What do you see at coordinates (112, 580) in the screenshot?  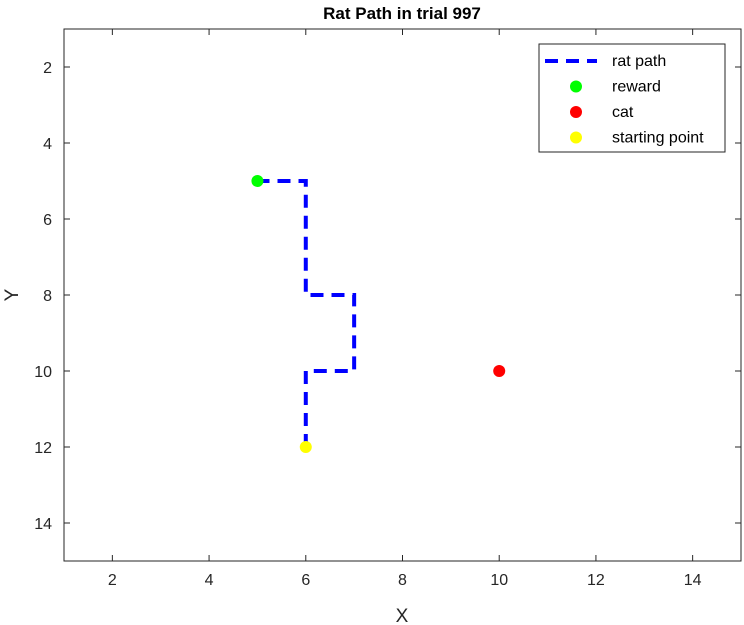 I see `x-tick-label: 2` at bounding box center [112, 580].